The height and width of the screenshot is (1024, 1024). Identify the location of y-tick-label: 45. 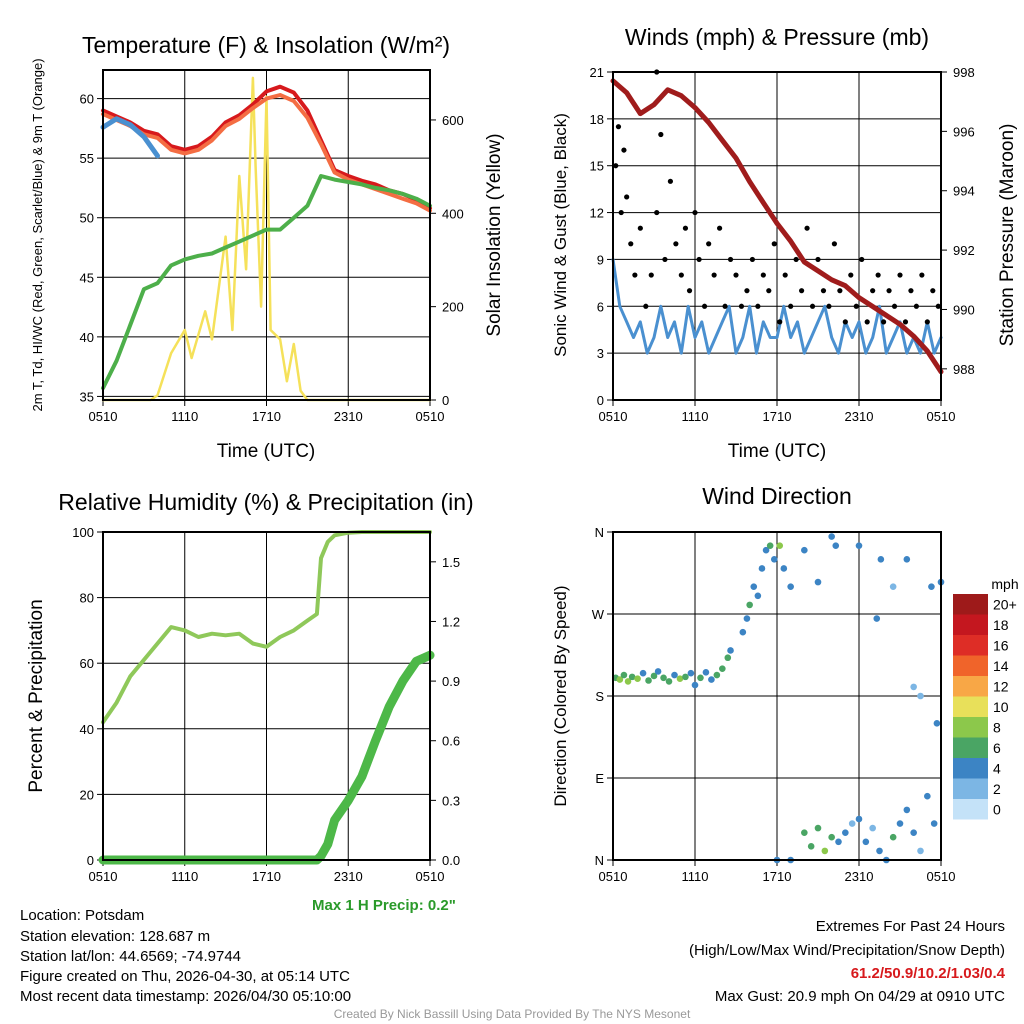
(87, 277).